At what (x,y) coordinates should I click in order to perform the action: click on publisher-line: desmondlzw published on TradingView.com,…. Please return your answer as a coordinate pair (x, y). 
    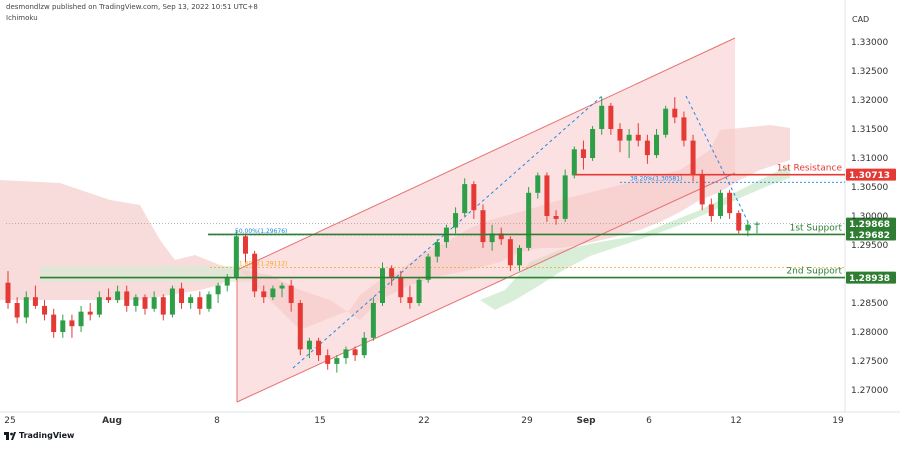
    Looking at the image, I should click on (132, 7).